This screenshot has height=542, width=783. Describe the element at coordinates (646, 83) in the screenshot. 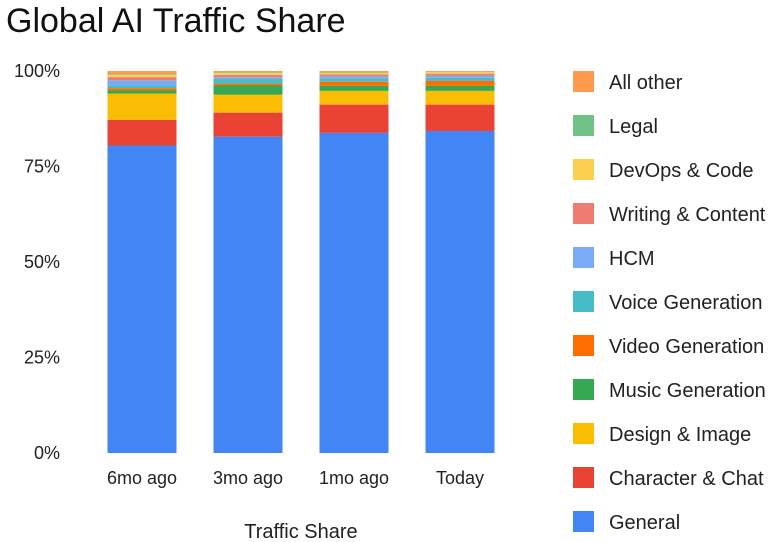

I see `legend-label: All other` at that location.